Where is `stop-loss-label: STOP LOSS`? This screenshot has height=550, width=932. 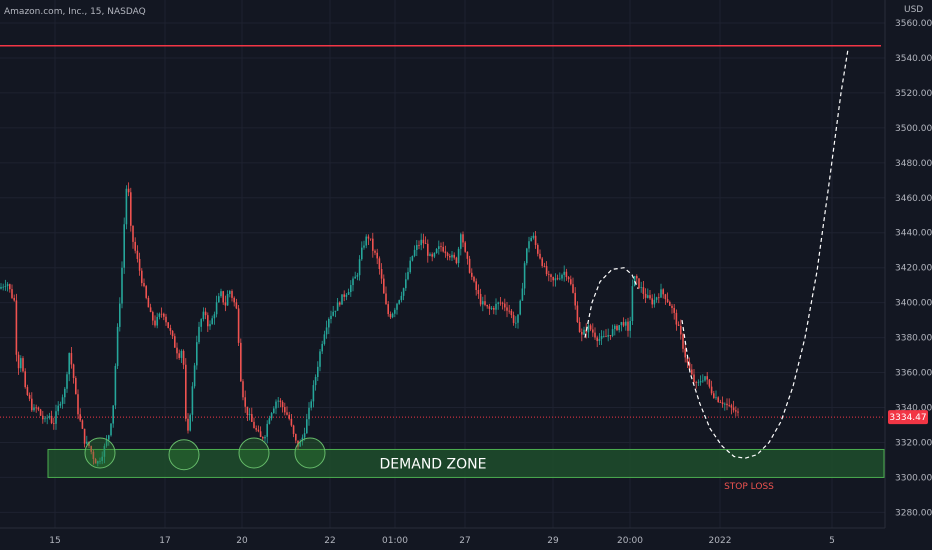 stop-loss-label: STOP LOSS is located at coordinates (749, 487).